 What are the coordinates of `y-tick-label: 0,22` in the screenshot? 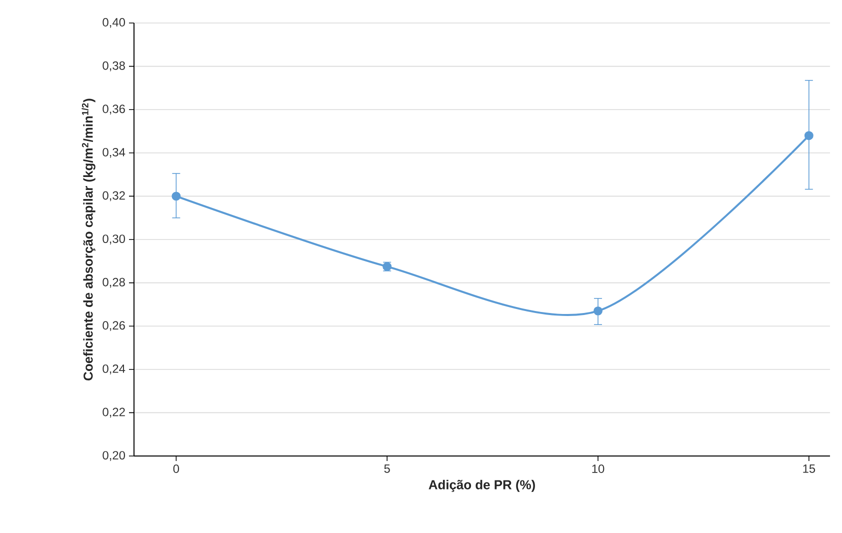 It's located at (113, 413).